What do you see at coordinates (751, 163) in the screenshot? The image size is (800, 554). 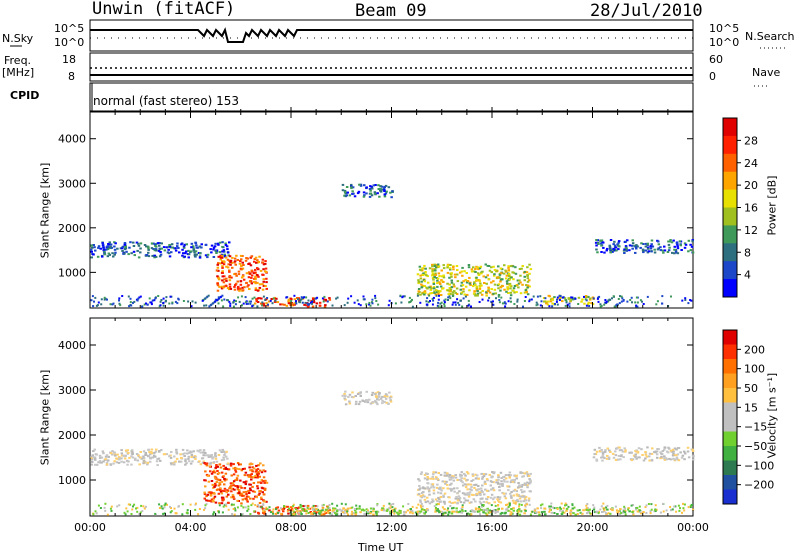 I see `power-colorbar-tick-label: 24` at bounding box center [751, 163].